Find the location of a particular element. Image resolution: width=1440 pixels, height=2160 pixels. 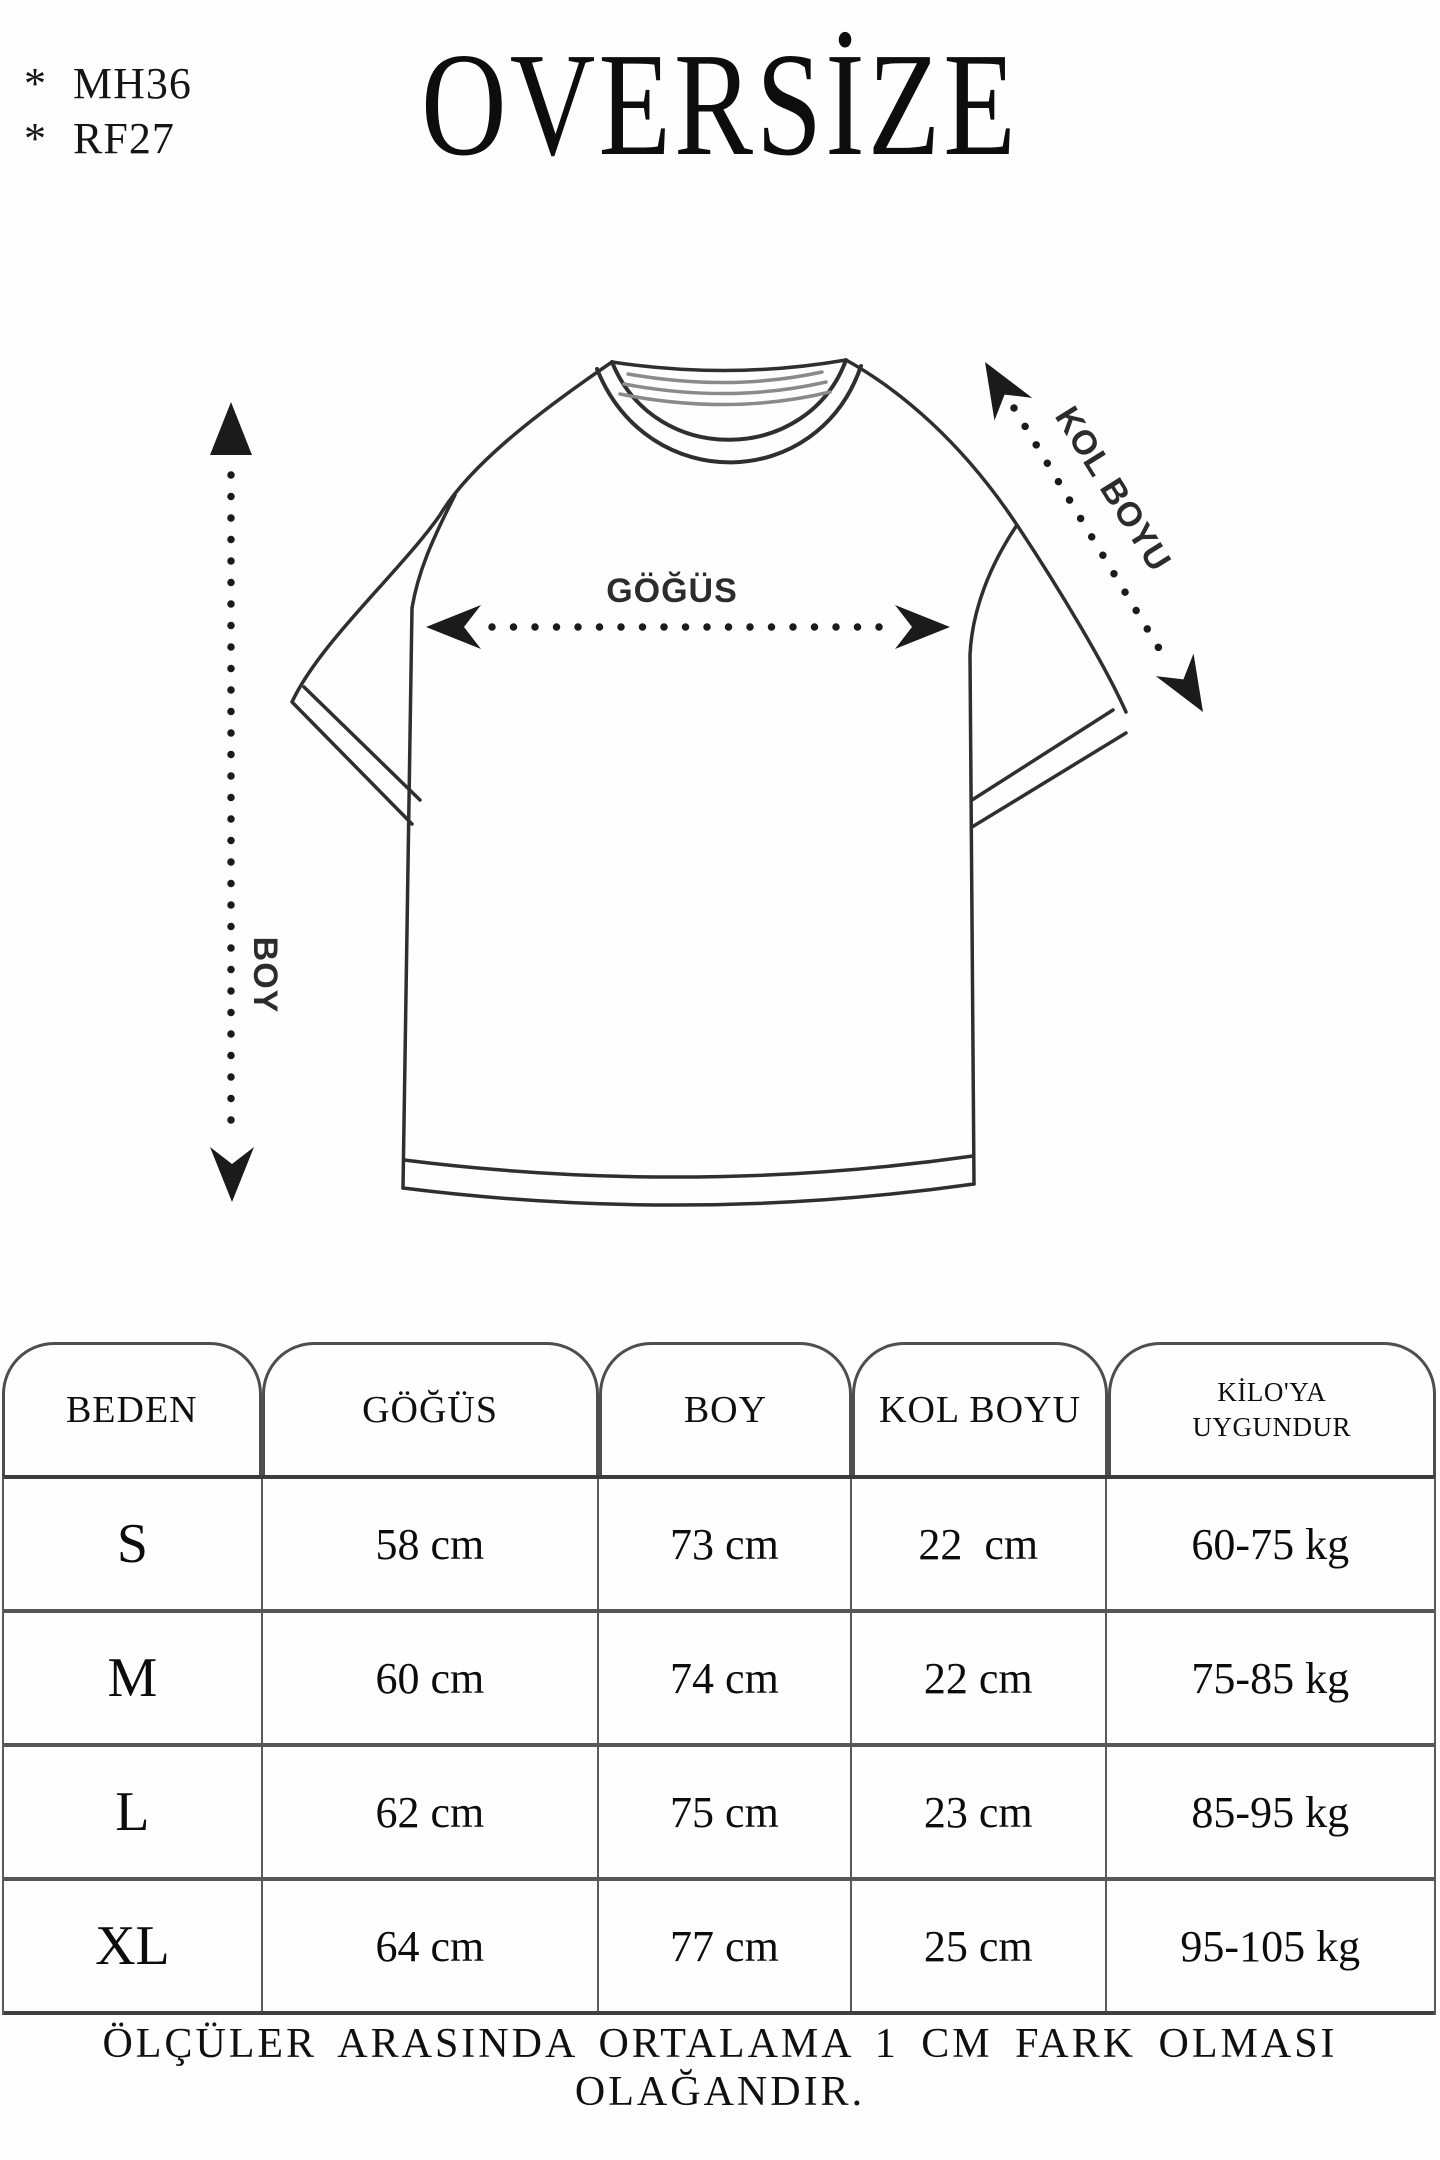

cell-weight: 60-75 kg is located at coordinates (1270, 1544).